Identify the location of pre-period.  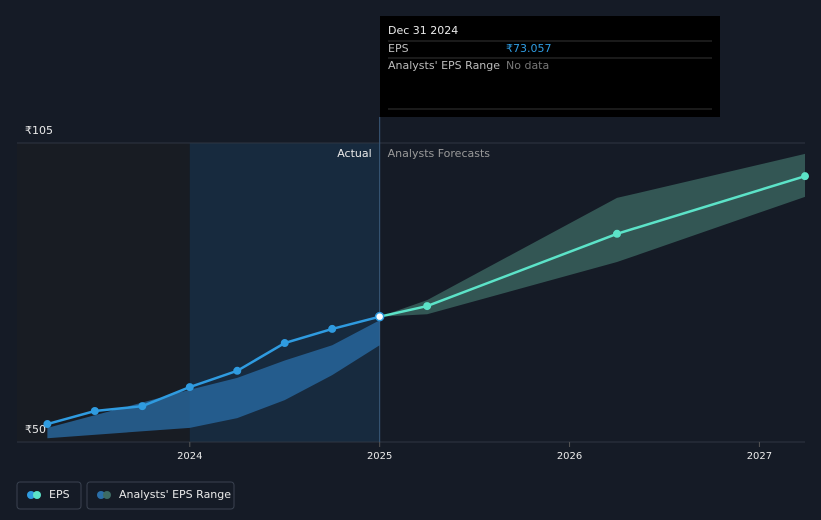
(103, 292).